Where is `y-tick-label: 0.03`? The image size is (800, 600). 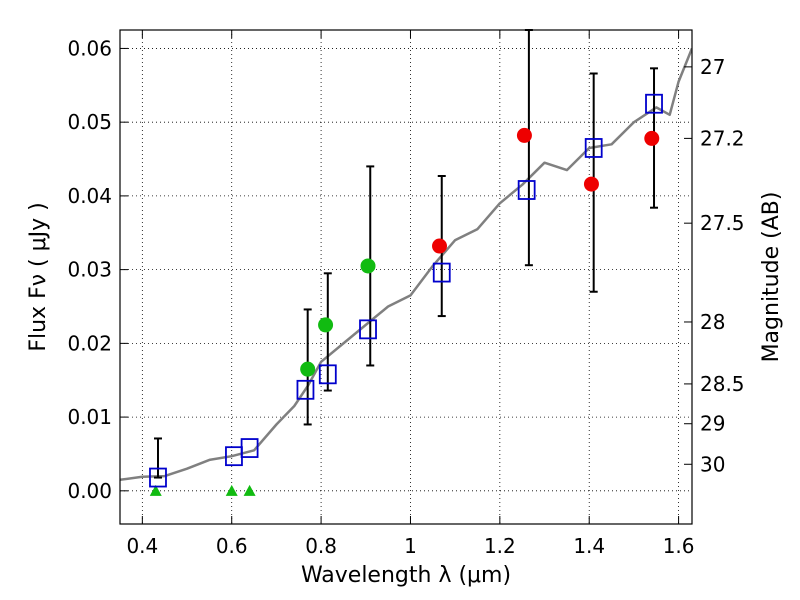
y-tick-label: 0.03 is located at coordinates (89, 270).